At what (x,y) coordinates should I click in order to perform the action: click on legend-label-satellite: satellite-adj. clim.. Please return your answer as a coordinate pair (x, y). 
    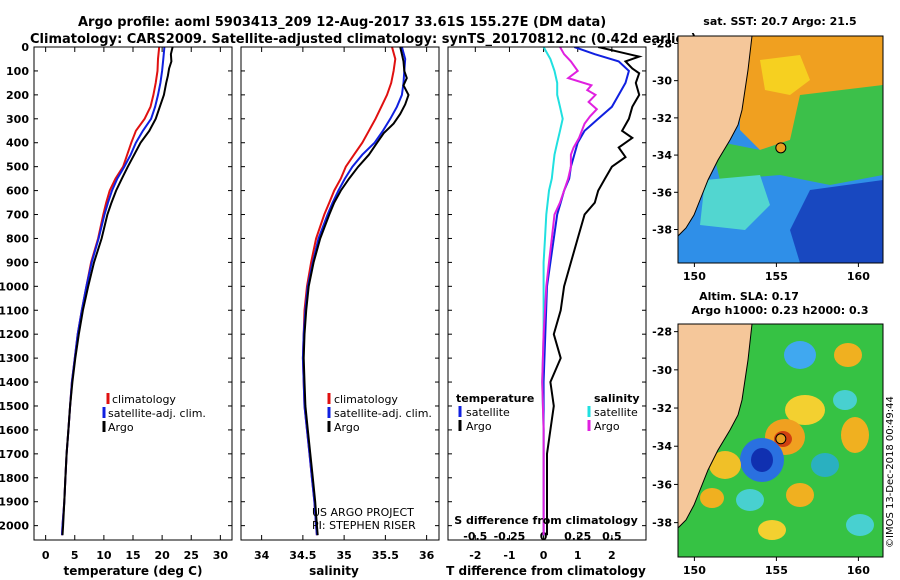
    Looking at the image, I should click on (157, 413).